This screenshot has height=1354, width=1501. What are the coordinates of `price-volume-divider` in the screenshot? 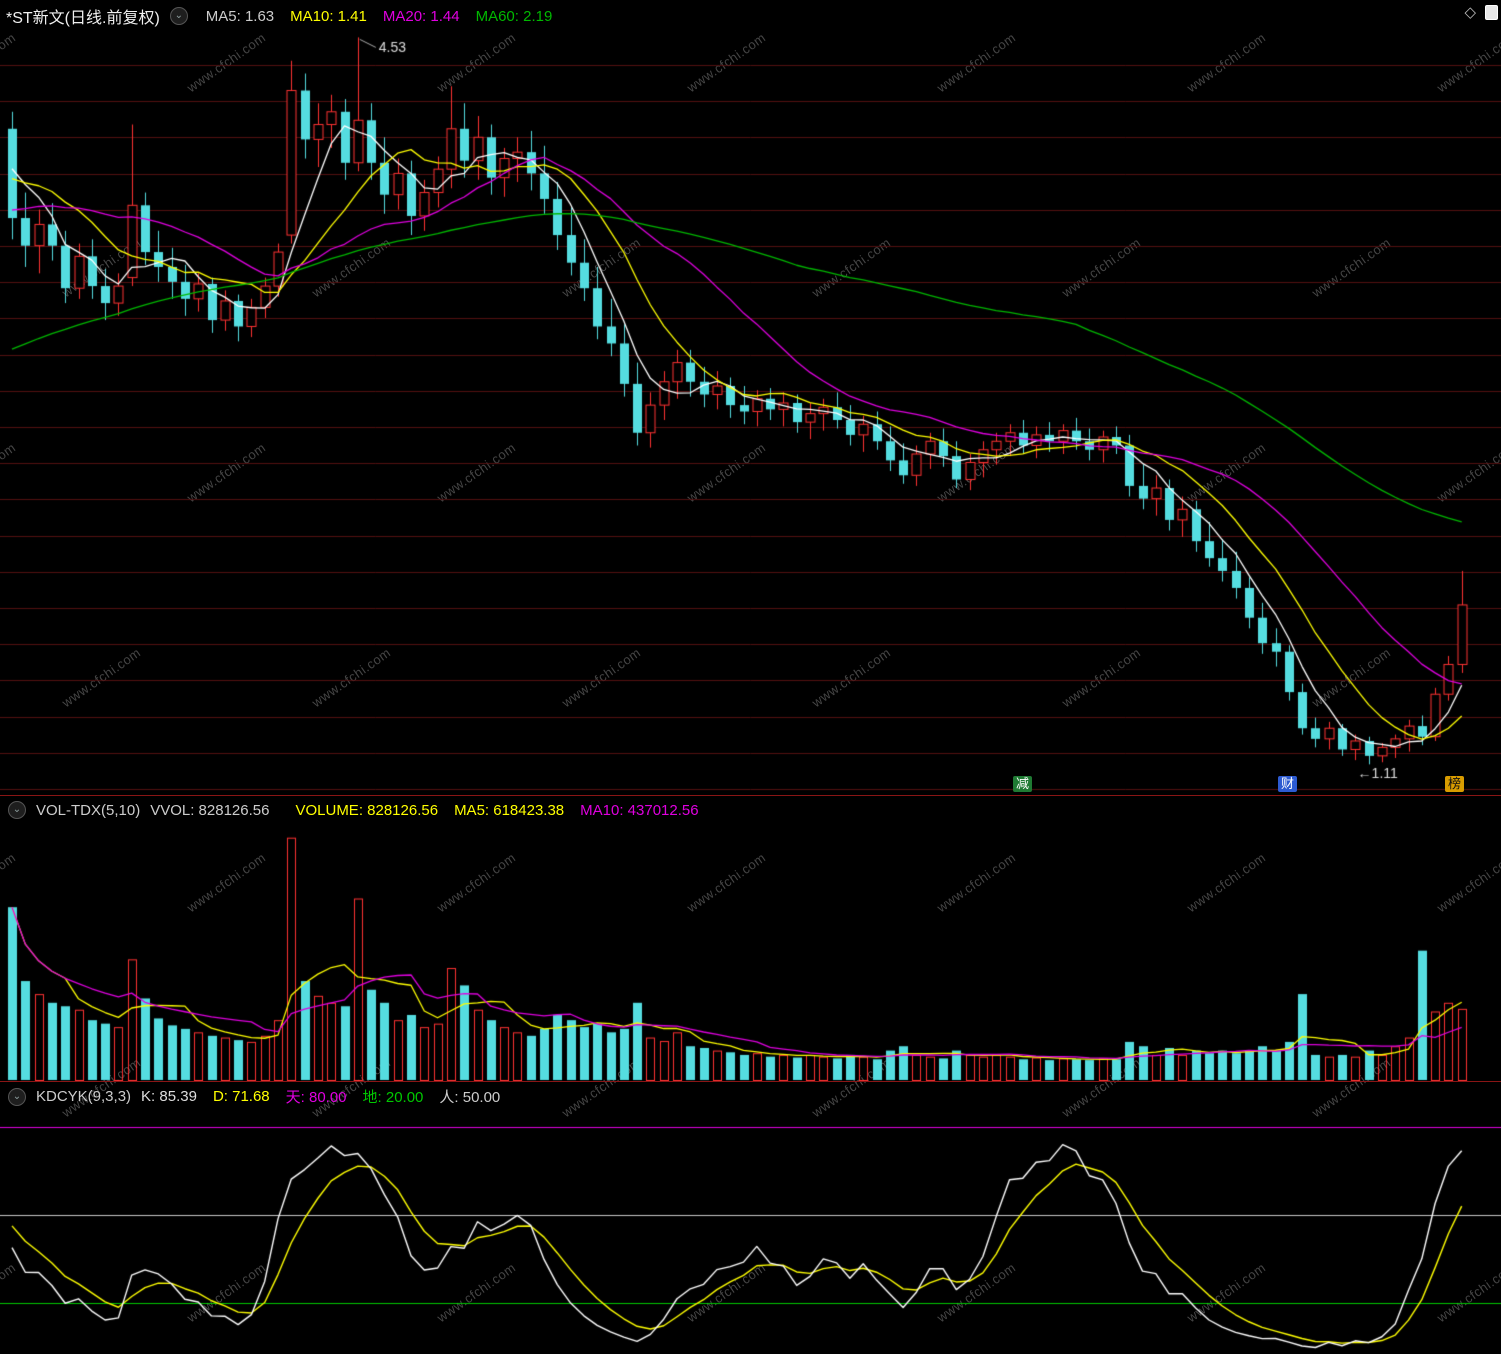 It's located at (750, 795).